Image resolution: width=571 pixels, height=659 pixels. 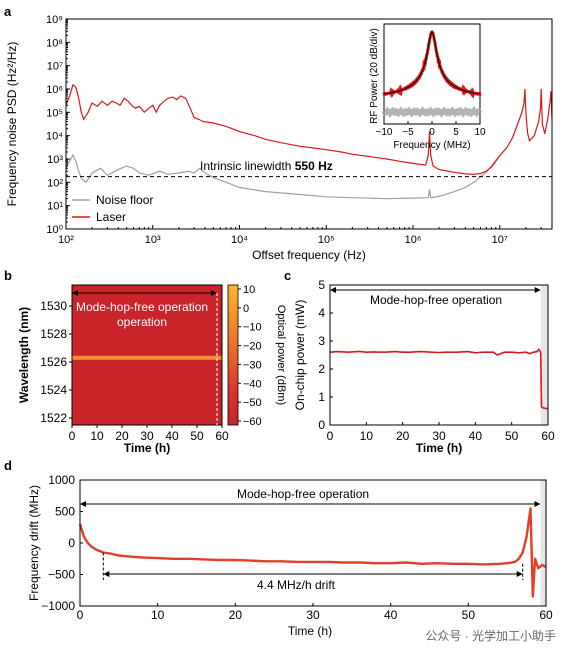 I want to click on annotation-c: Mode-hop-free operation, so click(x=436, y=300).